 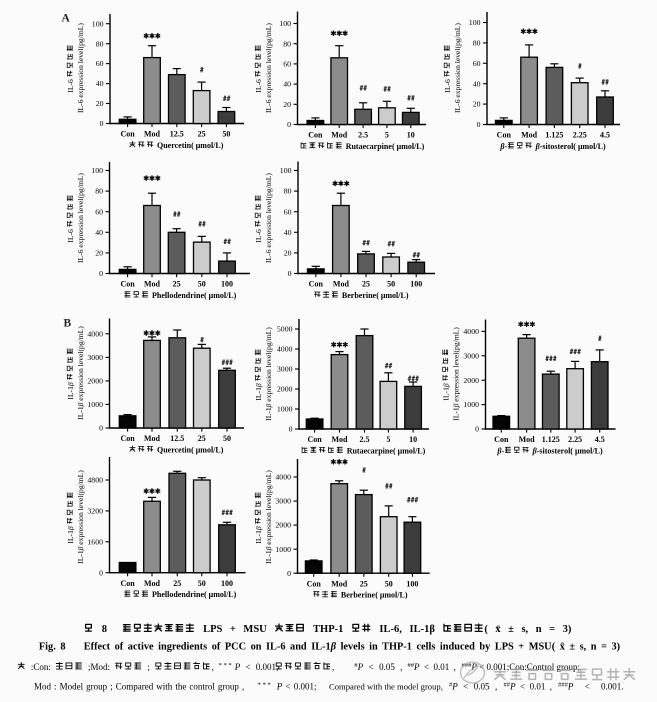 I want to click on svg-text: ;Mod:, so click(x=99, y=667).